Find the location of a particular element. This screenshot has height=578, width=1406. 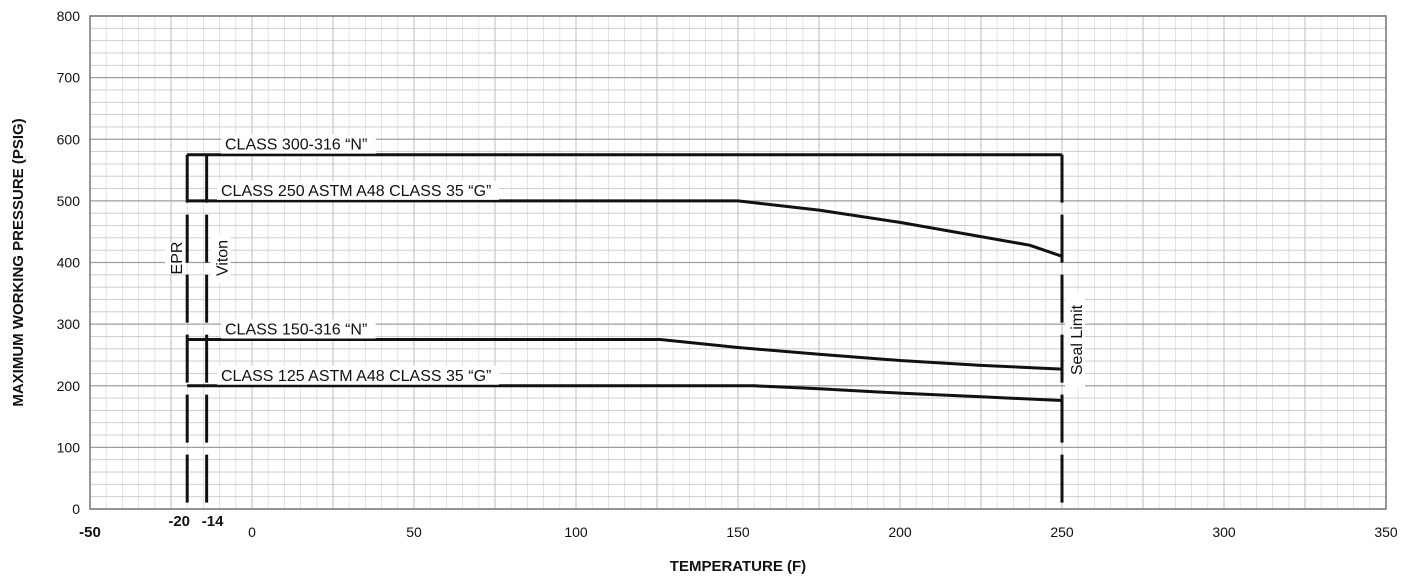

y-tick-label: 300 is located at coordinates (69, 324).